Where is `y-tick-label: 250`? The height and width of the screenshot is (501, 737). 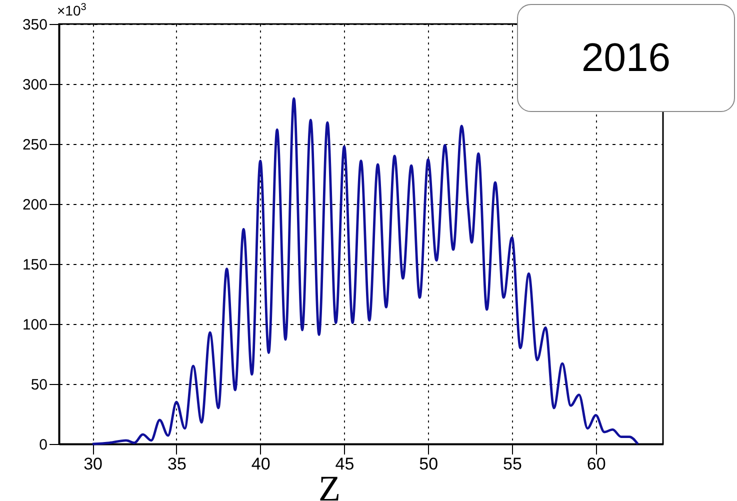 y-tick-label: 250 is located at coordinates (35, 145).